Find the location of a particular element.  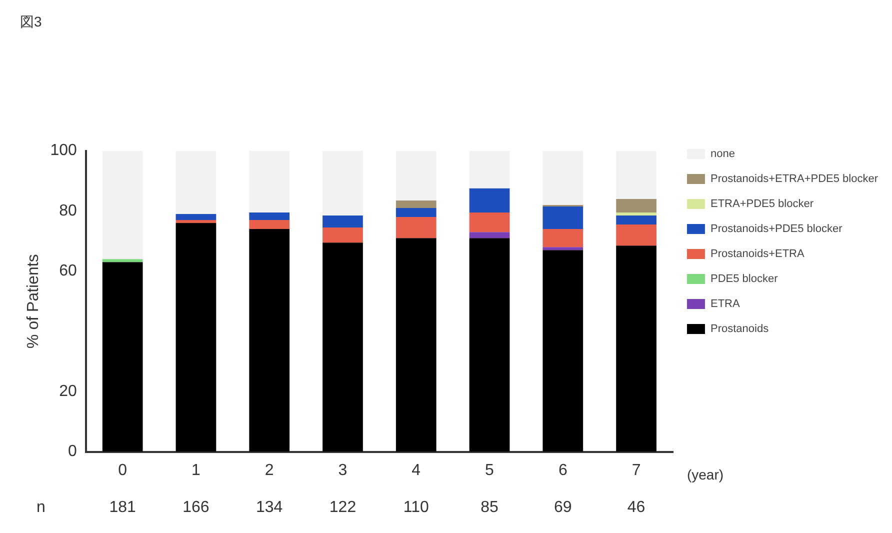

x-tick-label: 7 is located at coordinates (636, 470).